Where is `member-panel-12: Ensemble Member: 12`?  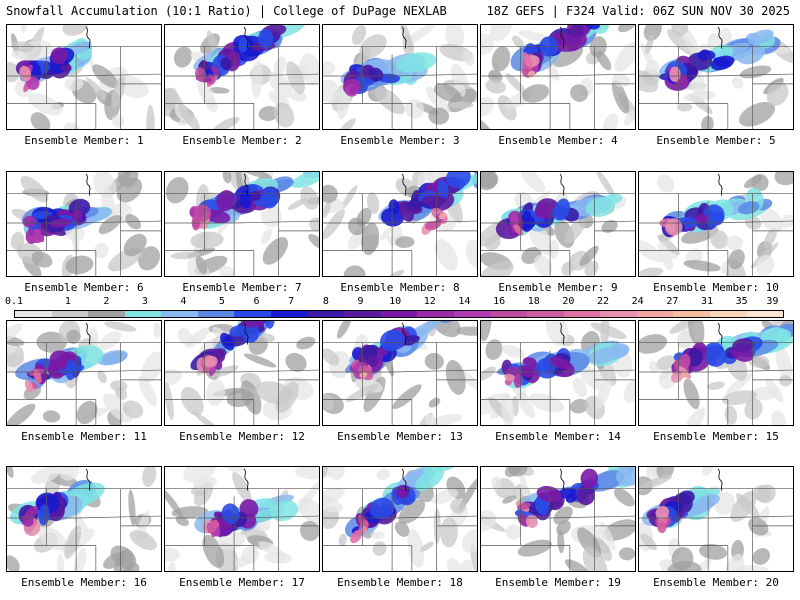 member-panel-12: Ensemble Member: 12 is located at coordinates (242, 385).